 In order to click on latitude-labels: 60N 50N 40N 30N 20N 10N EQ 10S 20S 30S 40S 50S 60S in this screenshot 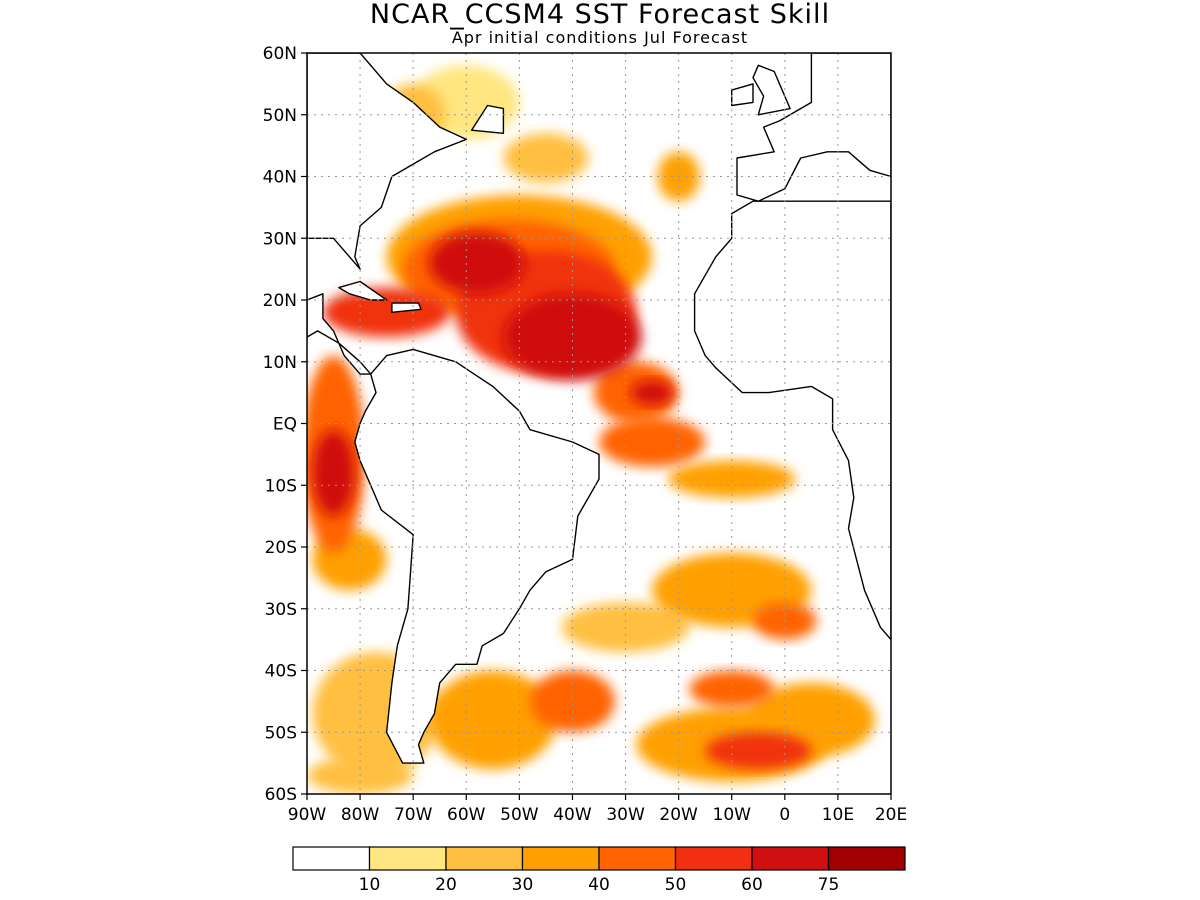, I will do `click(285, 424)`.